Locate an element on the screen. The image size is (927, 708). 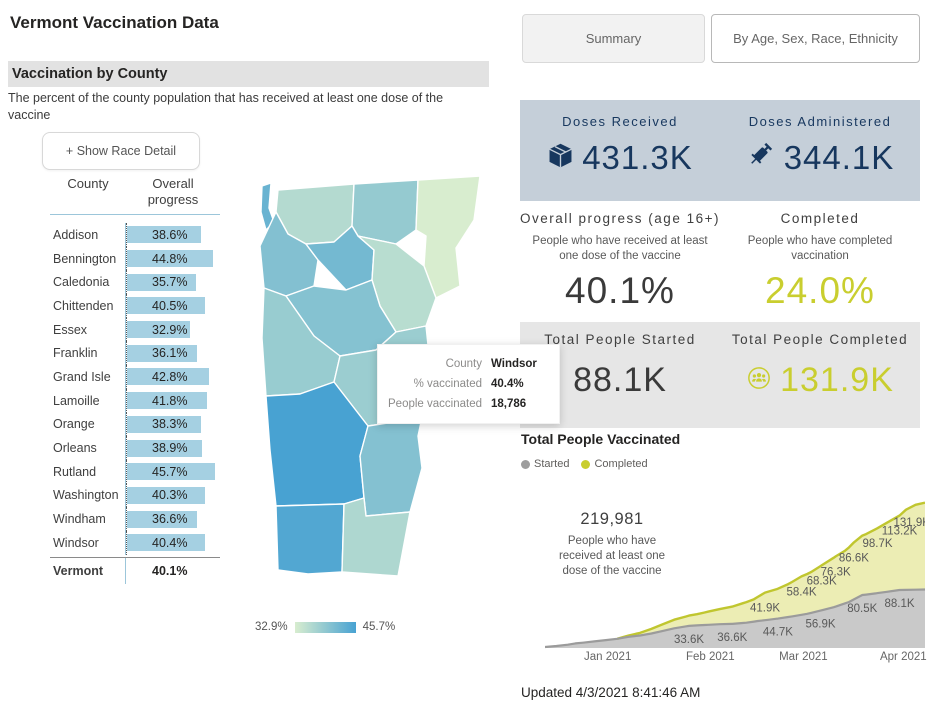
doses-administered-label: Doses Administered is located at coordinates (820, 121).